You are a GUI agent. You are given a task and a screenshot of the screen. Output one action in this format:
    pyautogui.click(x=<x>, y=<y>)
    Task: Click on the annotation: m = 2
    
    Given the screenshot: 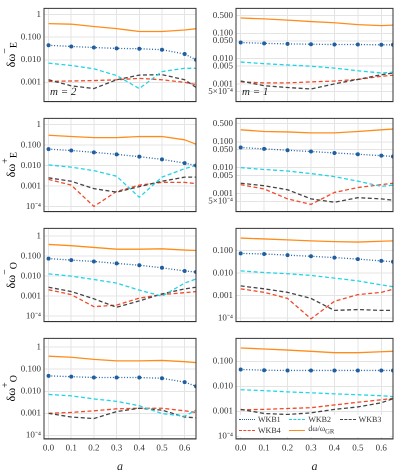 What is the action you would take?
    pyautogui.click(x=63, y=92)
    